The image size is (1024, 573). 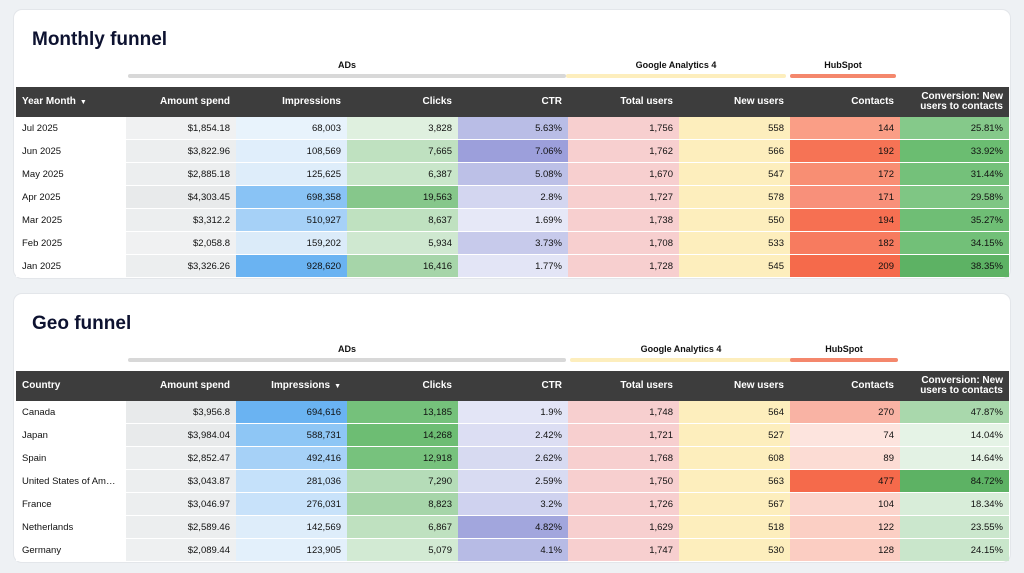 What do you see at coordinates (954, 435) in the screenshot?
I see `cell-conversion: 14.04%` at bounding box center [954, 435].